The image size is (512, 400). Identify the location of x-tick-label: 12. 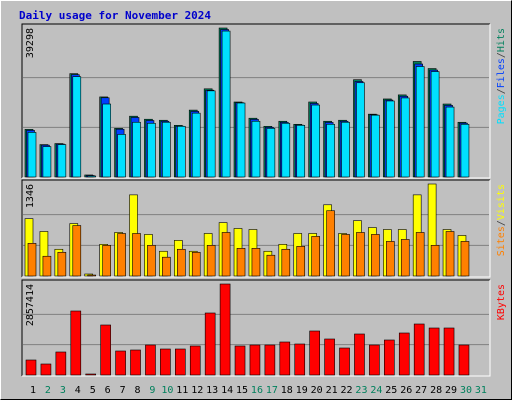
(197, 390).